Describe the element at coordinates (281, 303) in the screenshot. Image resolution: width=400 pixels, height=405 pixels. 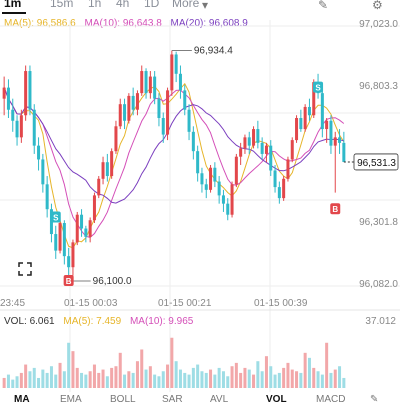
I see `time-axis-label: 01-15 00:39` at that location.